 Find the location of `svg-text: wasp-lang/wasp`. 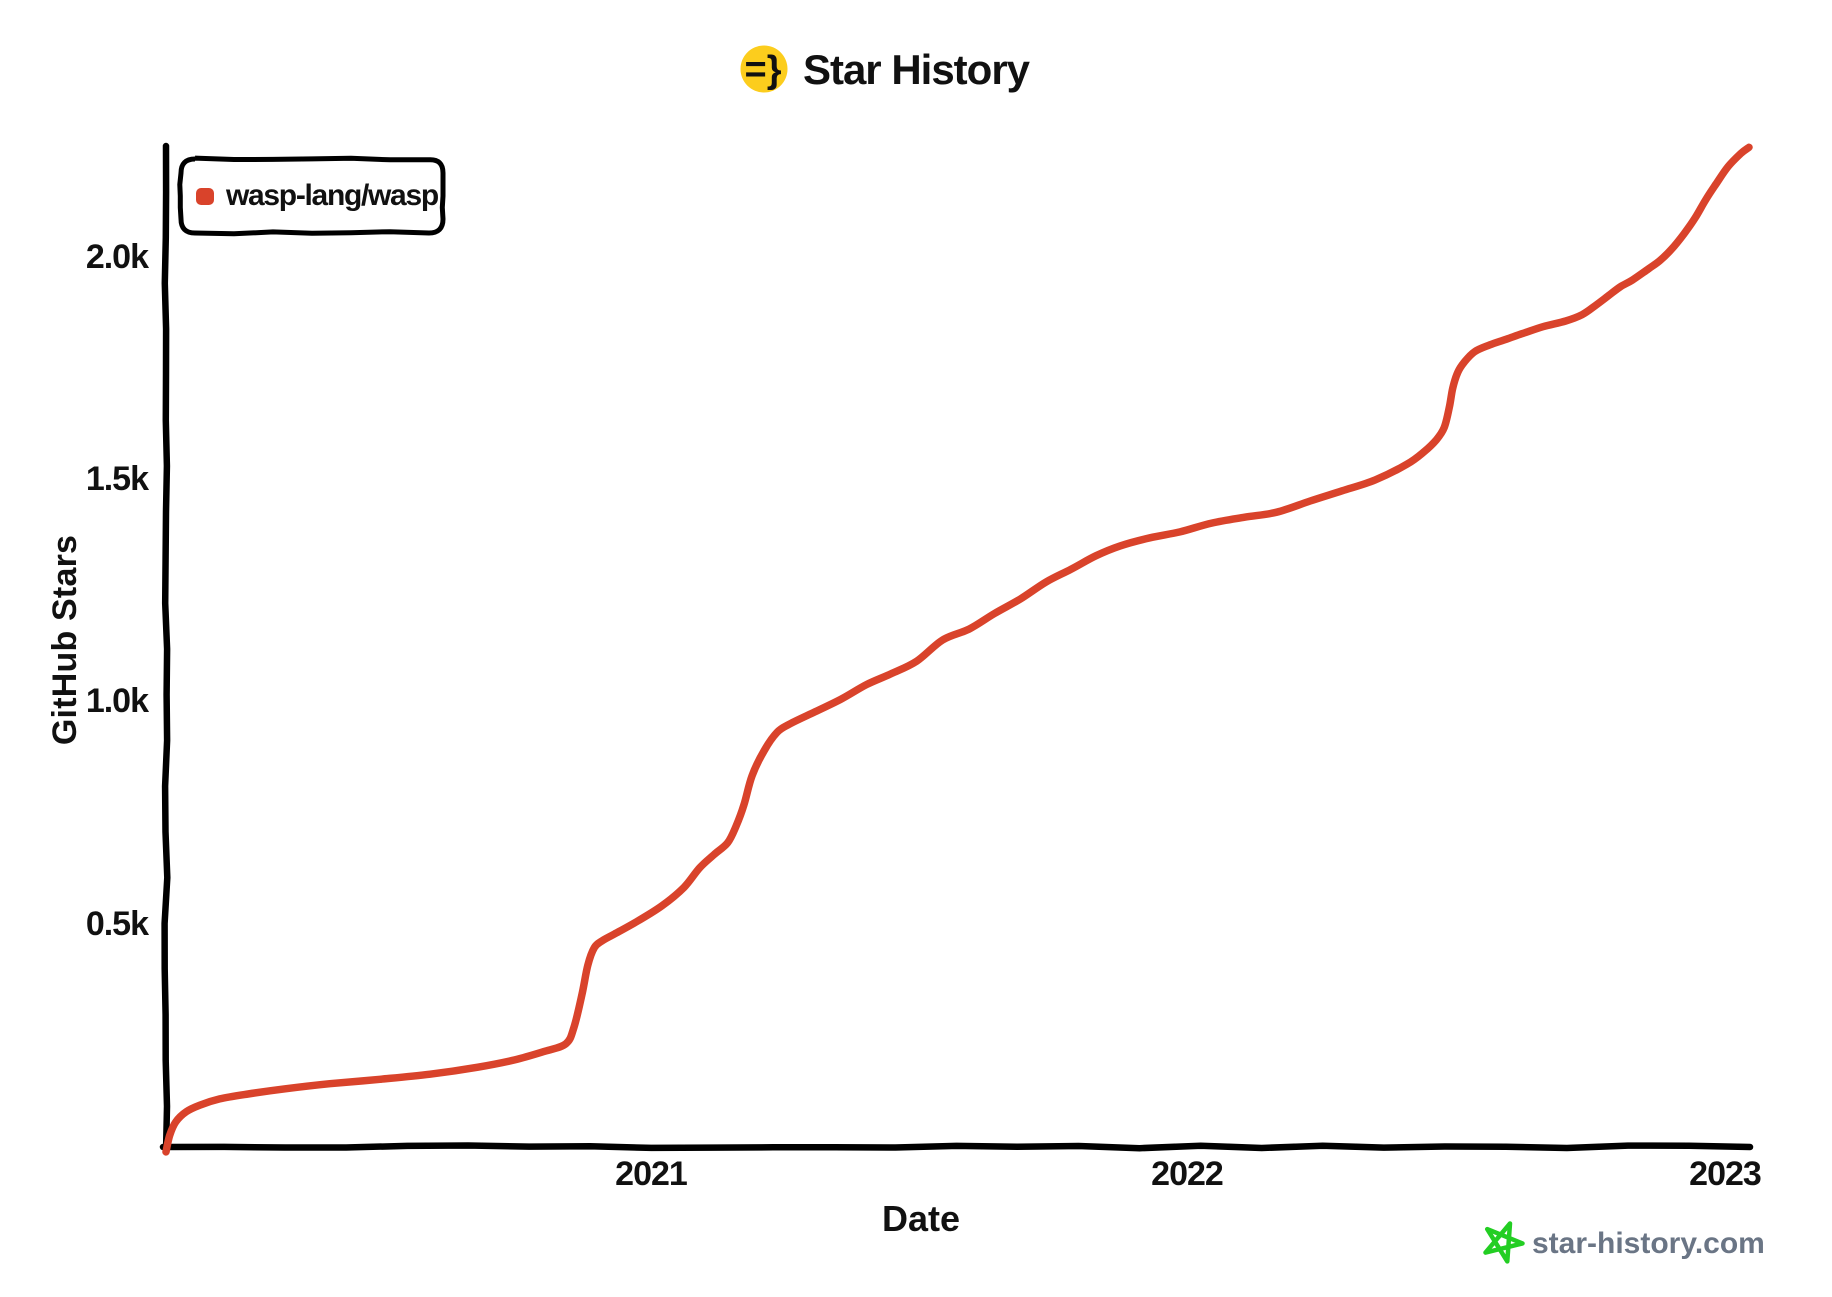

svg-text: wasp-lang/wasp is located at coordinates (332, 195).